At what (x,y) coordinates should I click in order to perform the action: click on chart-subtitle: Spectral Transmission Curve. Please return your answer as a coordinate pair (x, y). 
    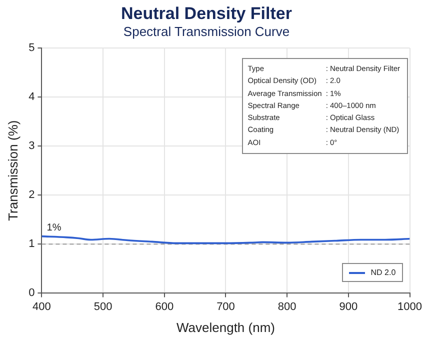
    Looking at the image, I should click on (206, 31).